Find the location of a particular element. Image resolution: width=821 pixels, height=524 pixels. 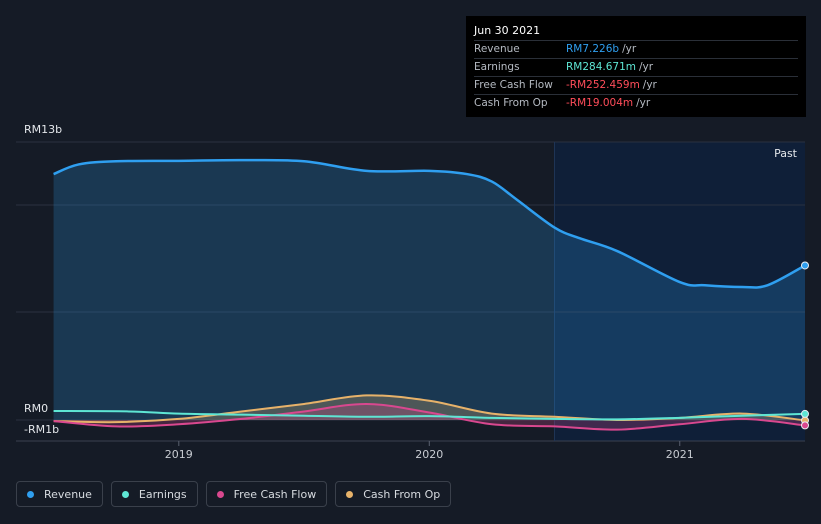

tooltip-row-earnings: Earnings RM284.671m /yr is located at coordinates (636, 67).